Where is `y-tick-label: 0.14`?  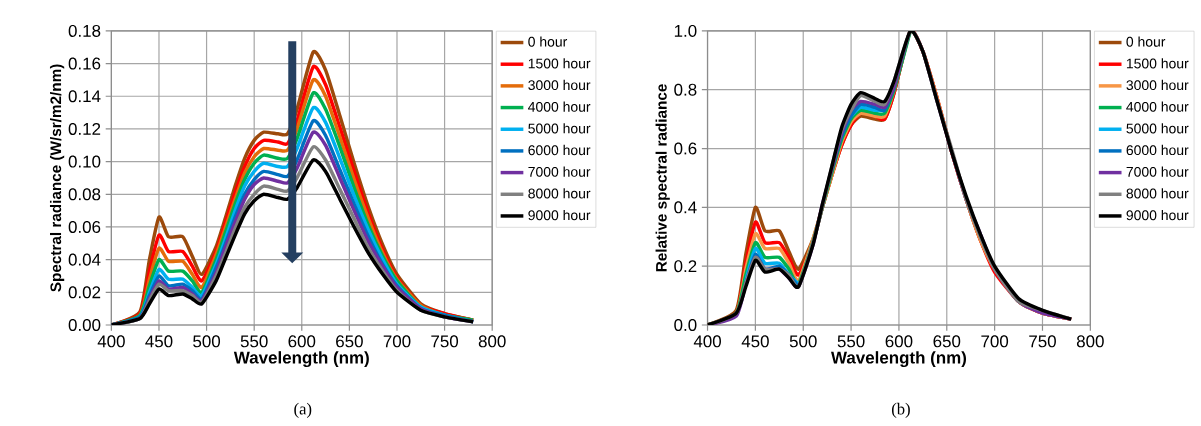
y-tick-label: 0.14 is located at coordinates (84, 96).